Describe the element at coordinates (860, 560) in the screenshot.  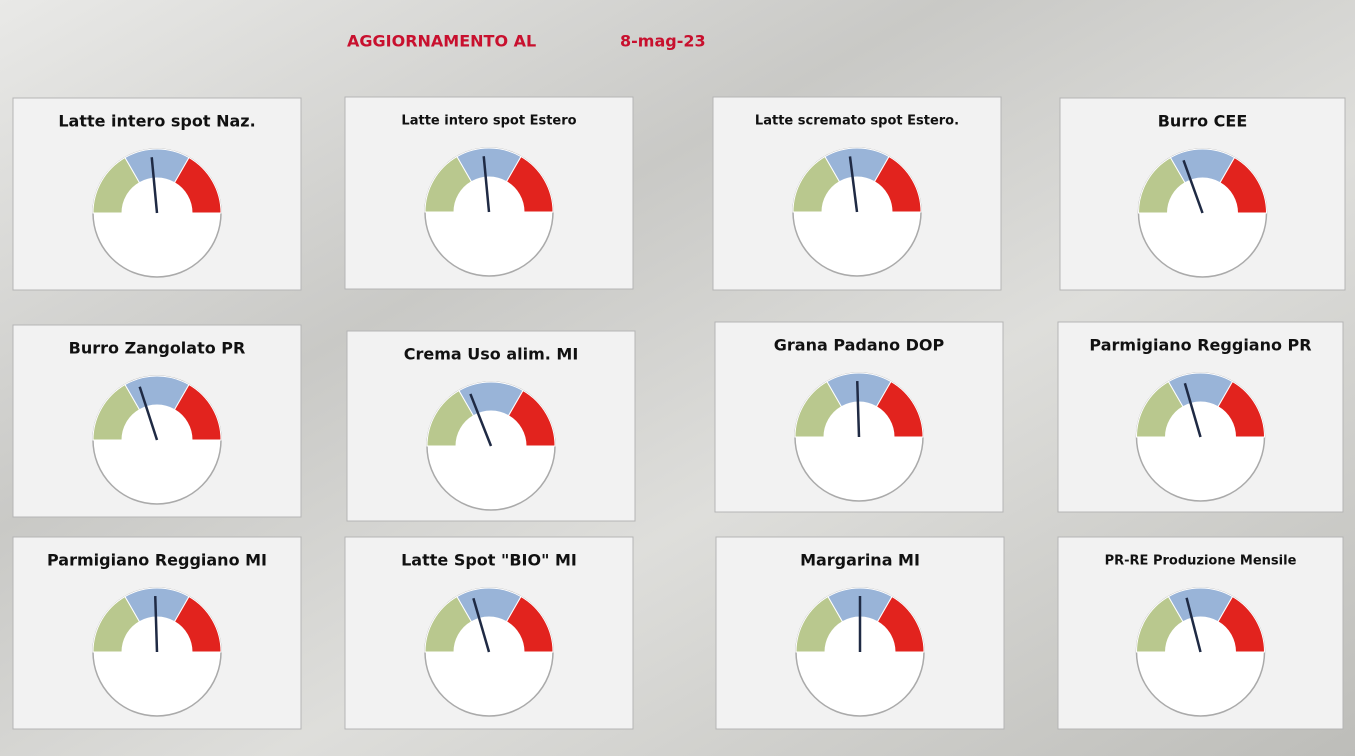
I see `gauge-title: Margarina MI` at that location.